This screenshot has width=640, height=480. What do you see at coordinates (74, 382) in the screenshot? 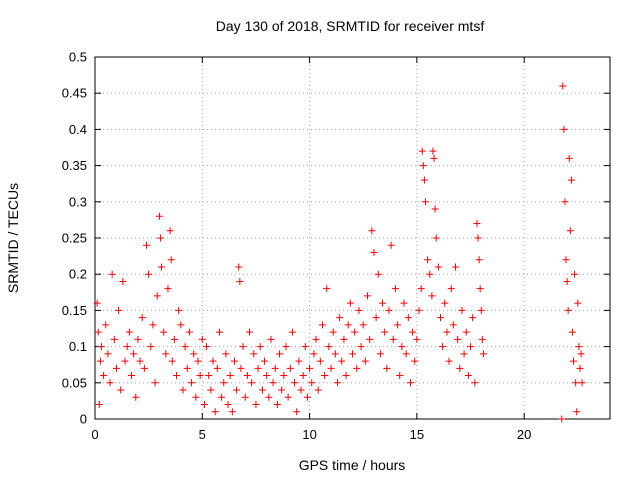
I see `y-tick-label: 0.05` at bounding box center [74, 382].